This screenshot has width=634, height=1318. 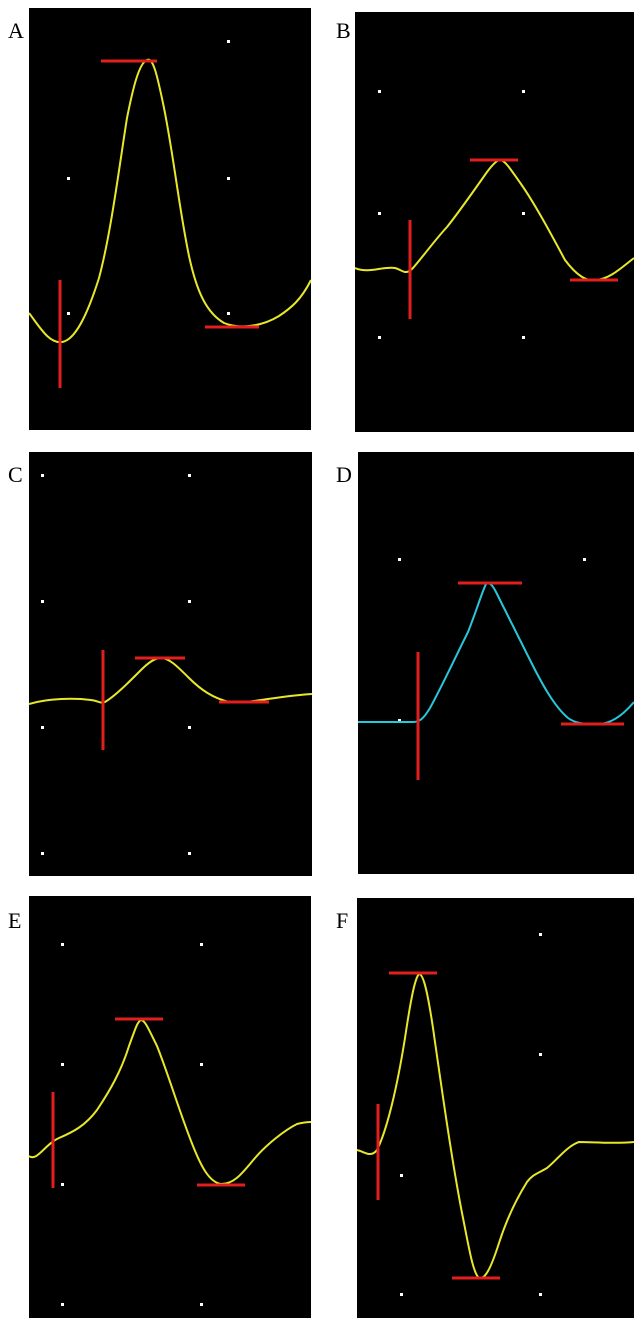 I want to click on waveform-panel-d, so click(x=496, y=663).